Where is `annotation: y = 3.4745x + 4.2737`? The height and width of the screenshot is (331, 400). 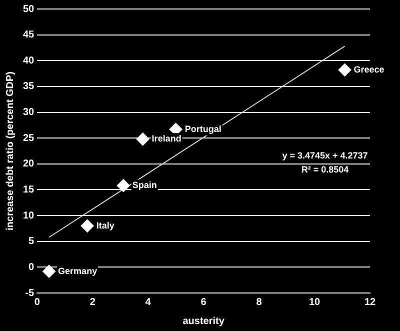
annotation: y = 3.4745x + 4.2737 is located at coordinates (325, 155).